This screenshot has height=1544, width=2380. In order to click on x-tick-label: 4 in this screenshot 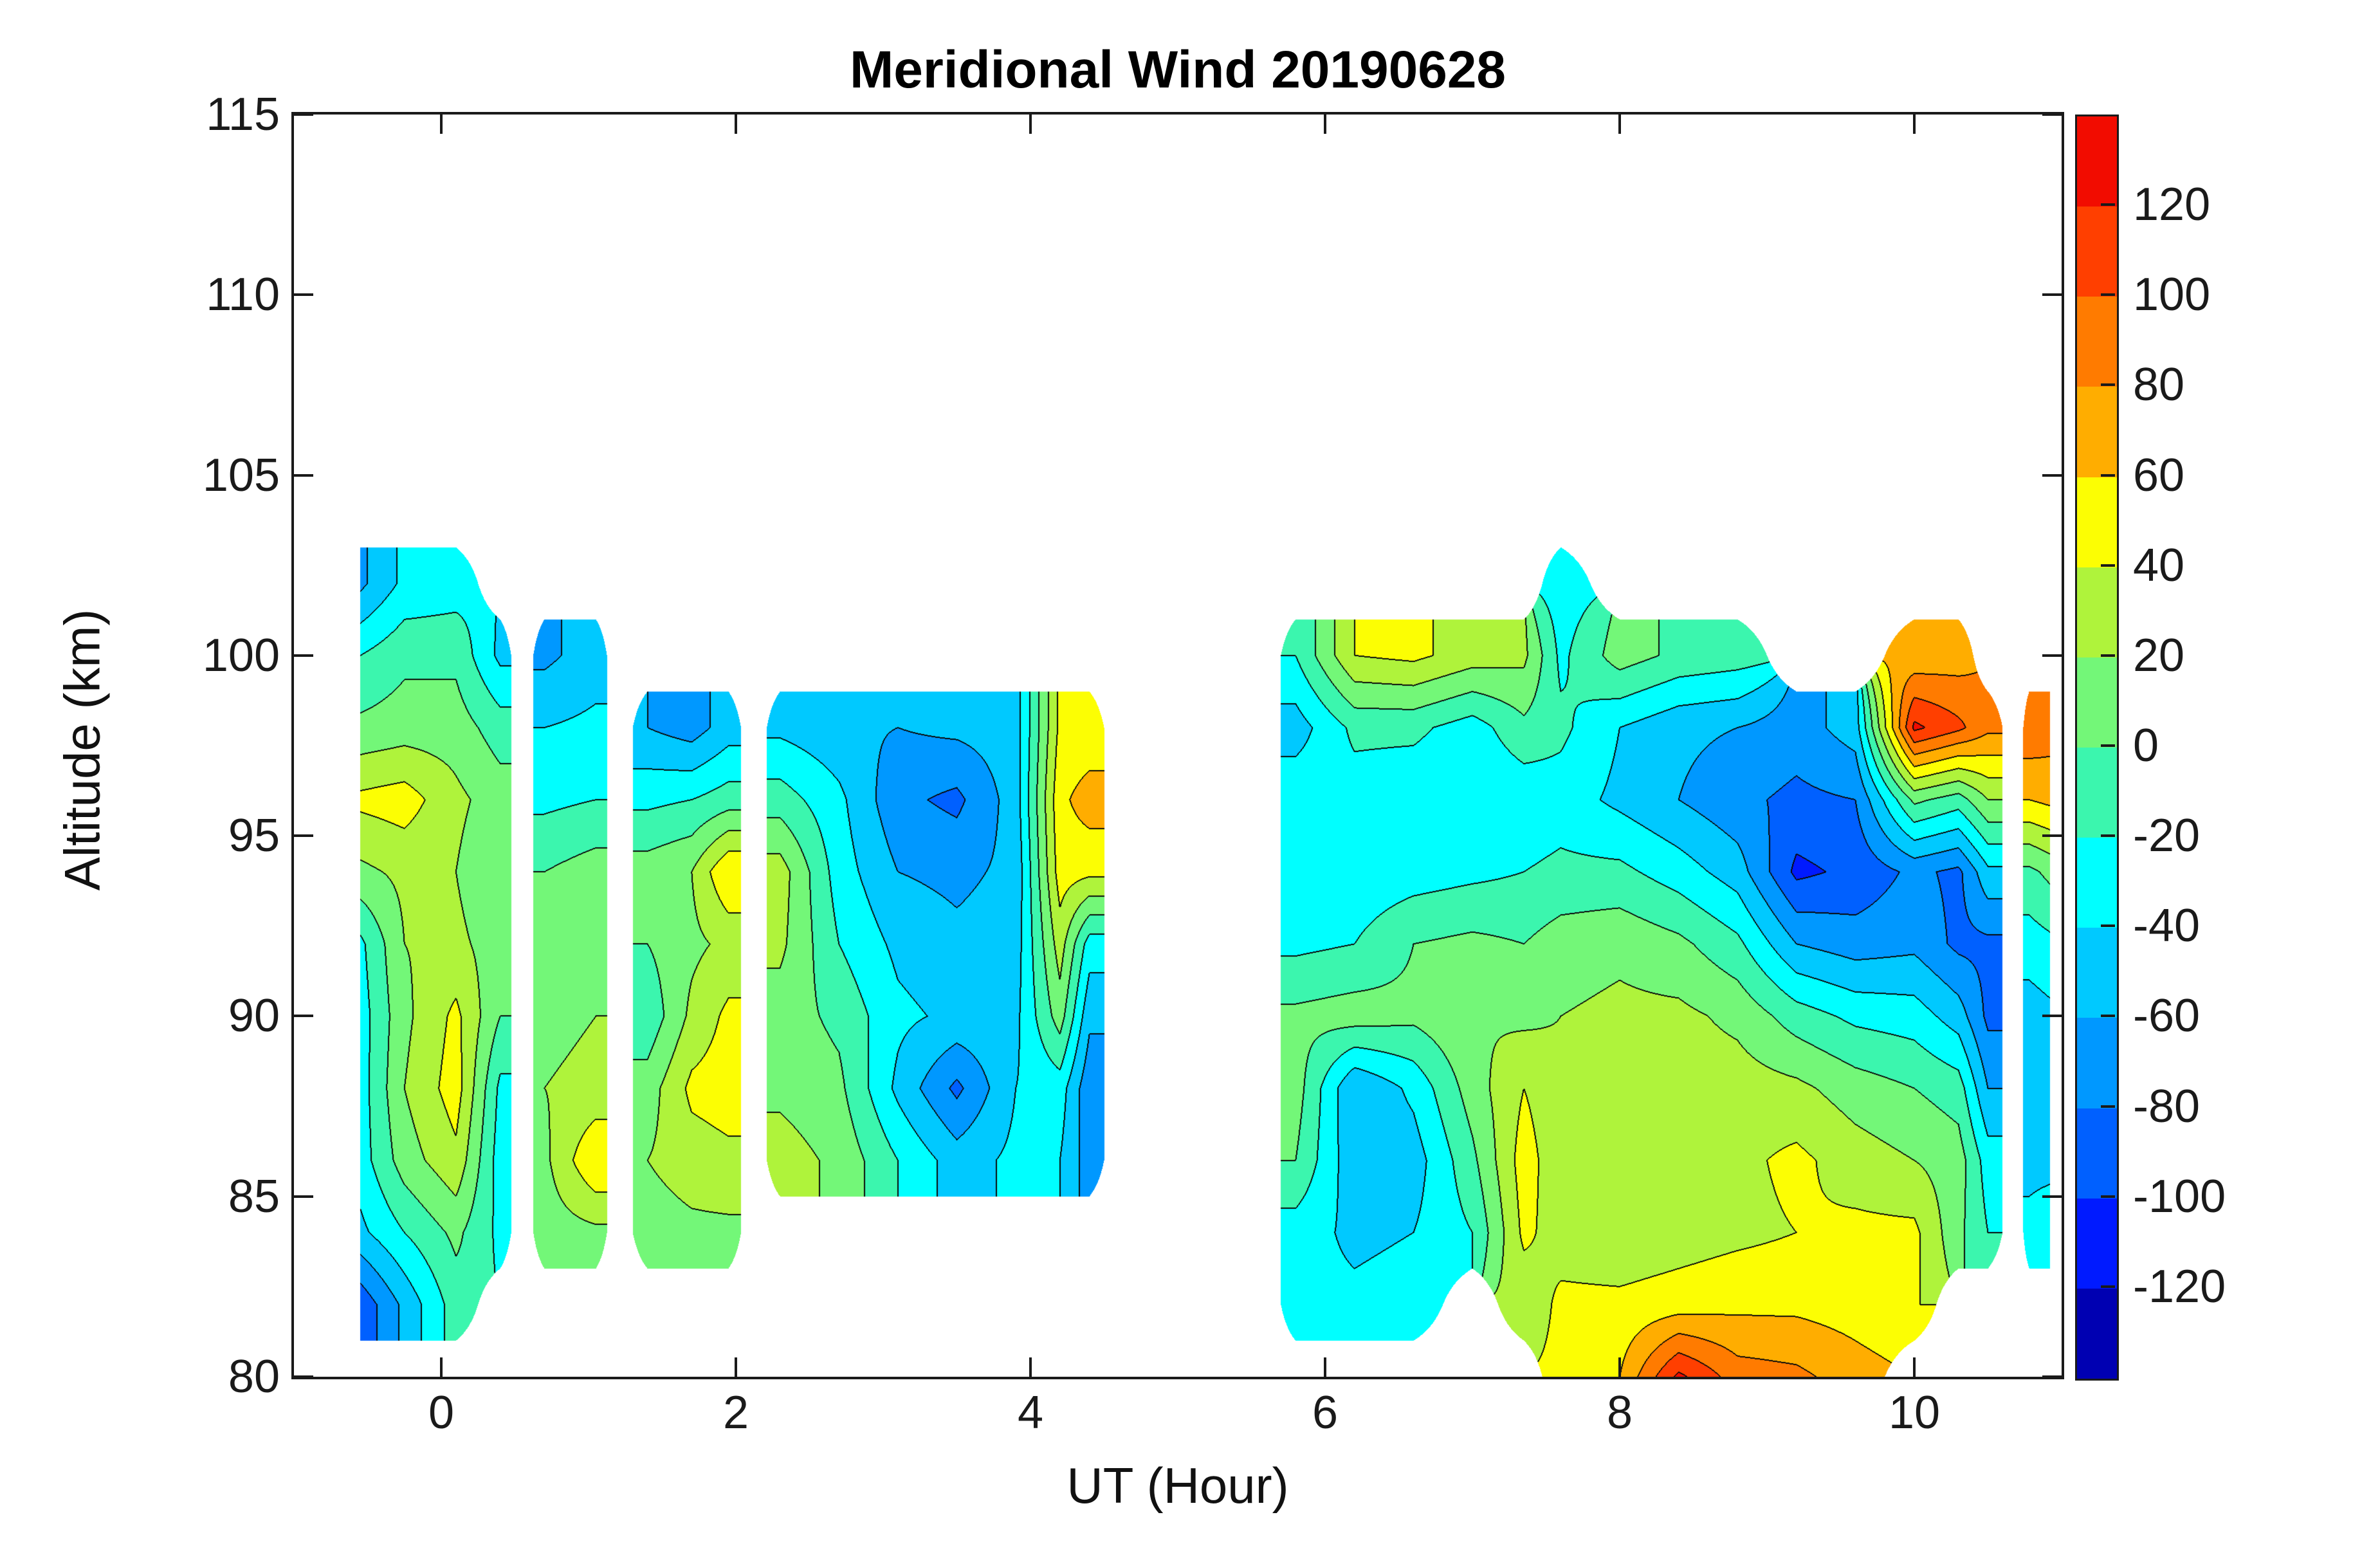, I will do `click(1030, 1412)`.